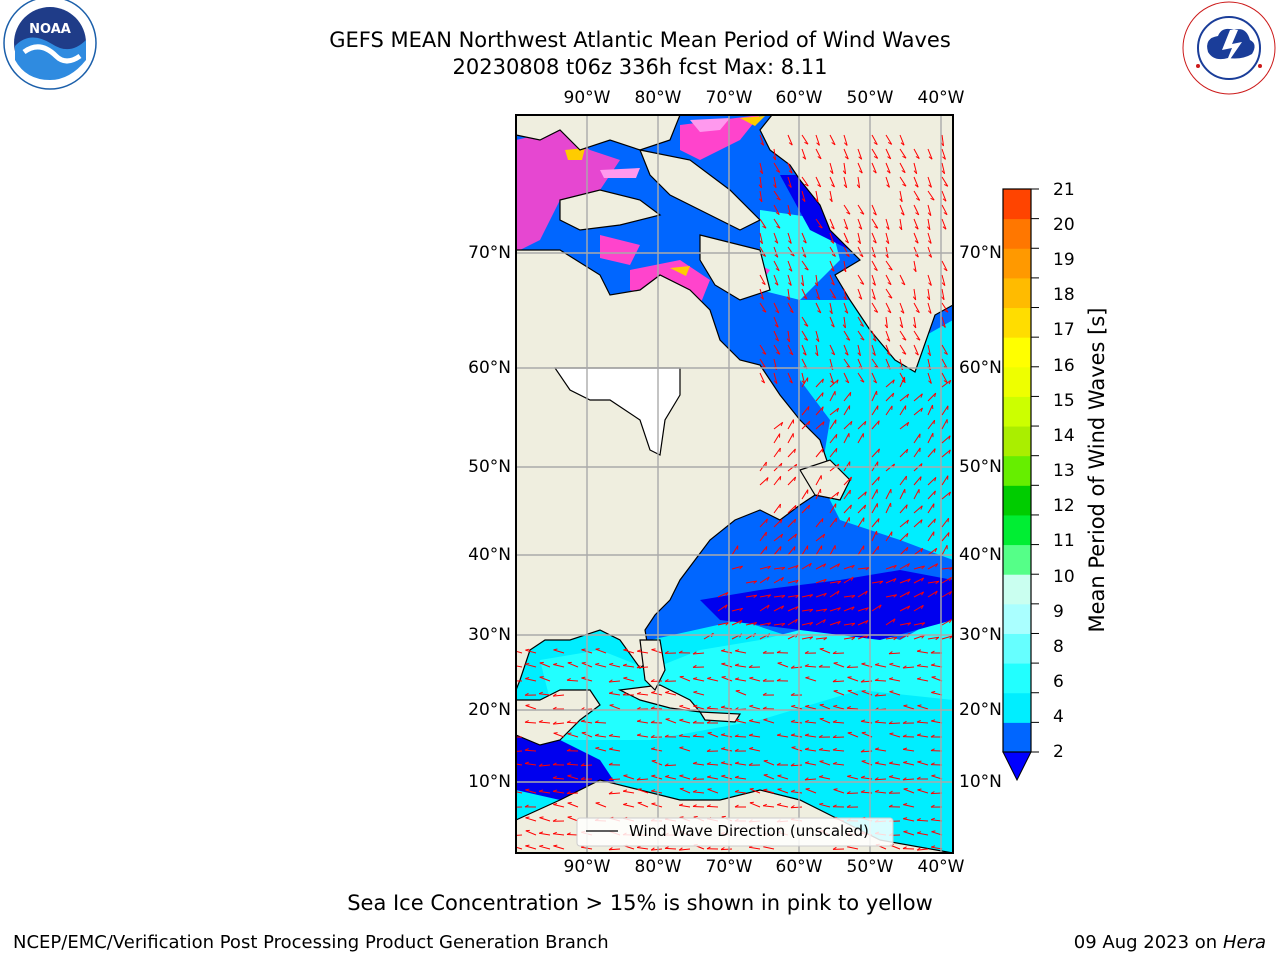 The width and height of the screenshot is (1280, 960). What do you see at coordinates (825, 480) in the screenshot?
I see `newfoundland` at bounding box center [825, 480].